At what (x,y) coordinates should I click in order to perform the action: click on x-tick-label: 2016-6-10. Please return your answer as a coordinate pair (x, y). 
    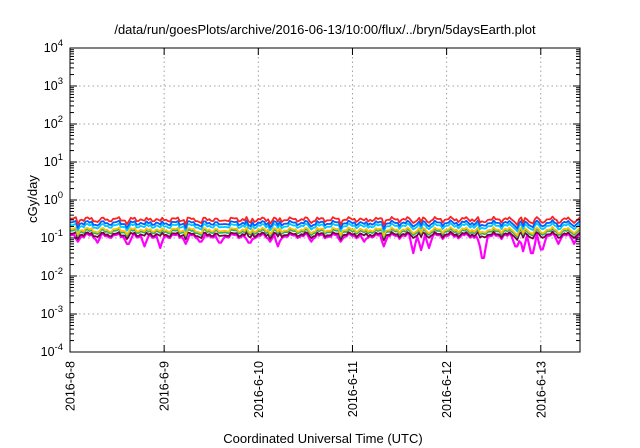
    Looking at the image, I should click on (259, 389).